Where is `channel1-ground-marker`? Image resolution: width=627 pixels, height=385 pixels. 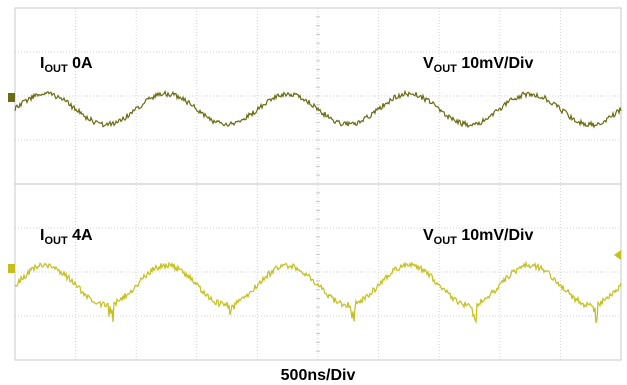 channel1-ground-marker is located at coordinates (11, 97).